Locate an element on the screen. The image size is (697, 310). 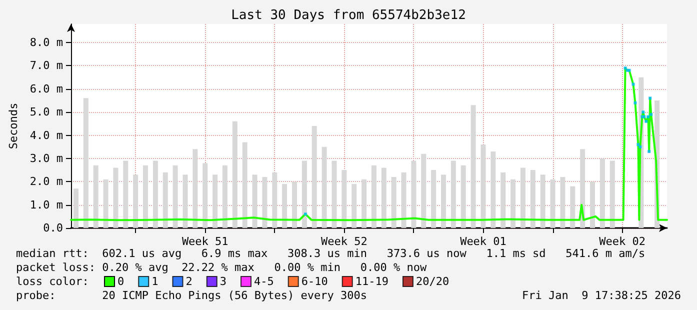
chart-title: Last 30 Days from 65574b2b3e12 is located at coordinates (348, 15).